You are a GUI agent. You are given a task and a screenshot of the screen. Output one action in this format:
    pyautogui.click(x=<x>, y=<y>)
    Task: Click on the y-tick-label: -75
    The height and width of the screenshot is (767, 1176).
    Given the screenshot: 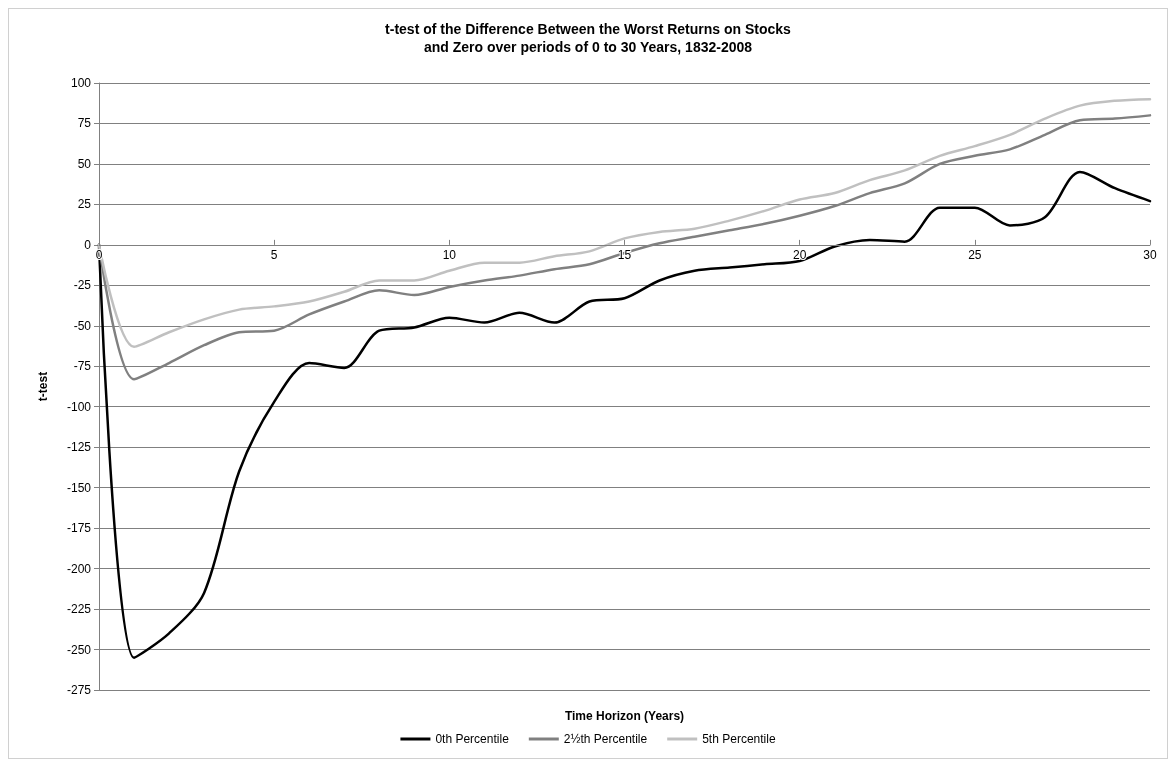 What is the action you would take?
    pyautogui.click(x=82, y=366)
    